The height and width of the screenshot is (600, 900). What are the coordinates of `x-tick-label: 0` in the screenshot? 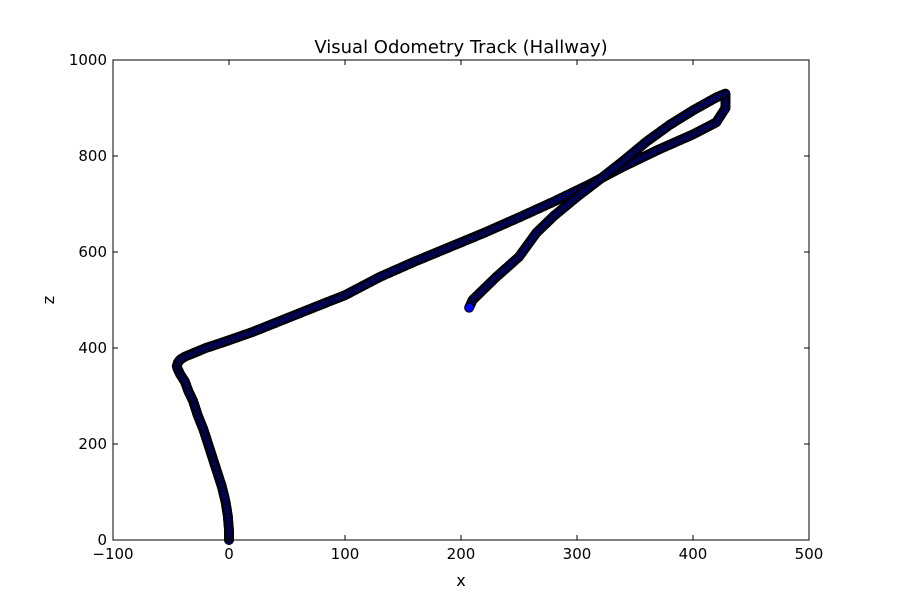 It's located at (229, 554).